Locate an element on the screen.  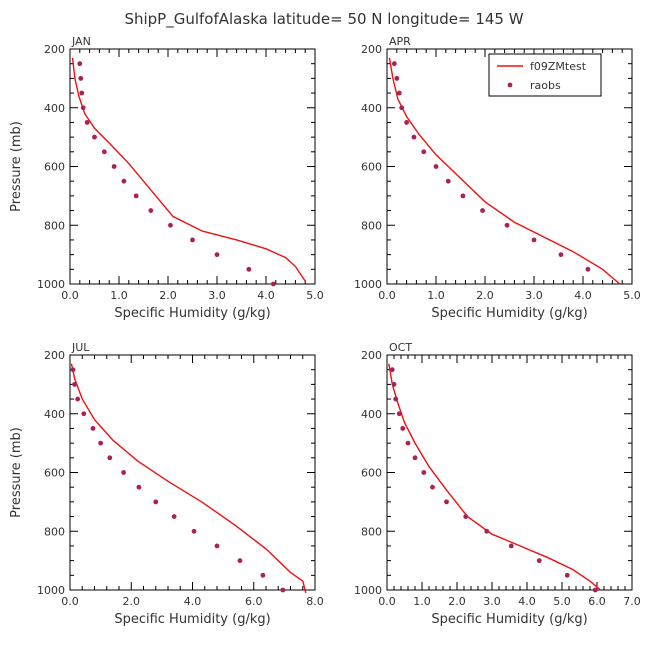
x-tick-label: 3.0 is located at coordinates (534, 295).